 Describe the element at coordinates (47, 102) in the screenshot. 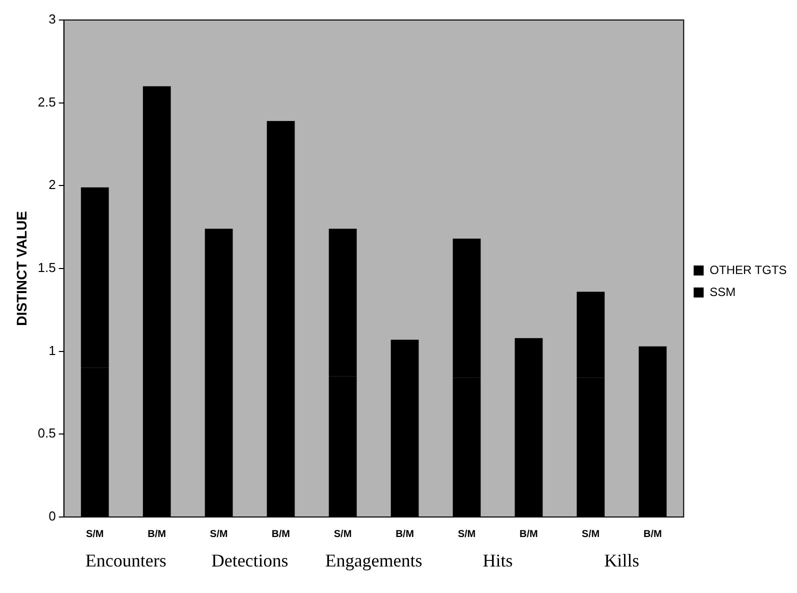

I see `y-tick-label: 2.5` at that location.